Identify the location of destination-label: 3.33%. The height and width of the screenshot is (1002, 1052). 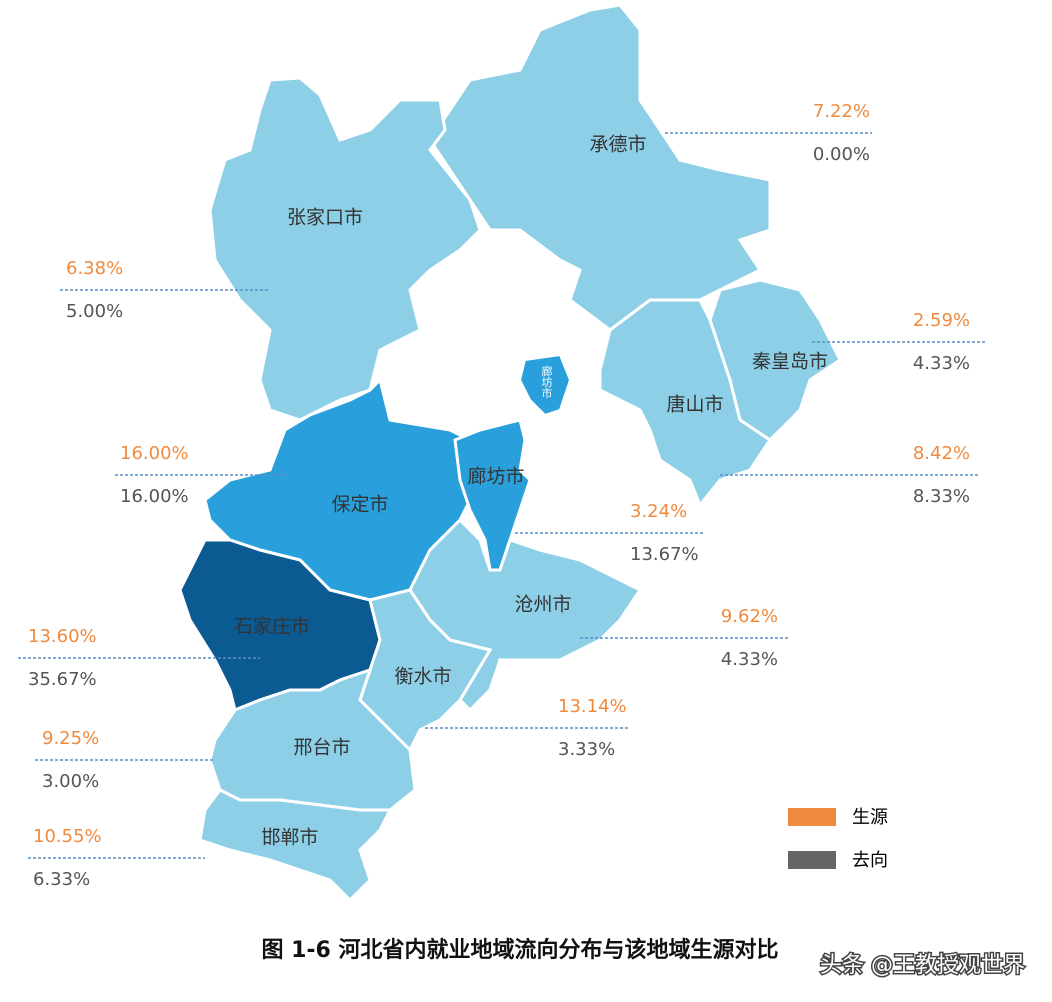
(586, 749).